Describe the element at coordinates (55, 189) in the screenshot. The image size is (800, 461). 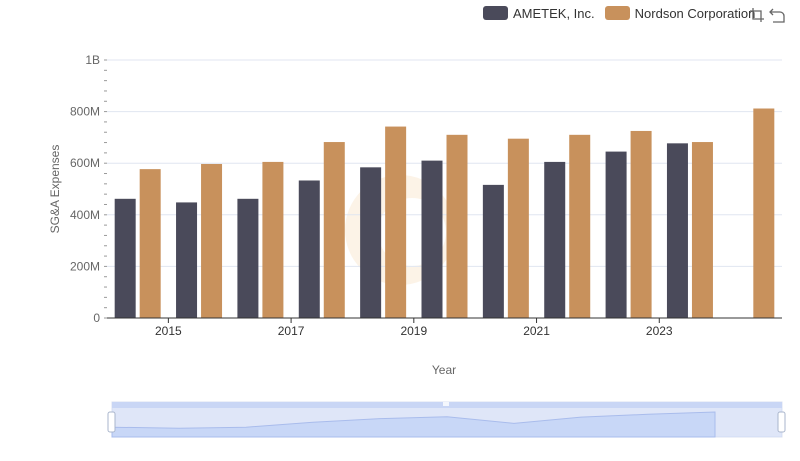
I see `y-axis-title: SG&A Expenses` at that location.